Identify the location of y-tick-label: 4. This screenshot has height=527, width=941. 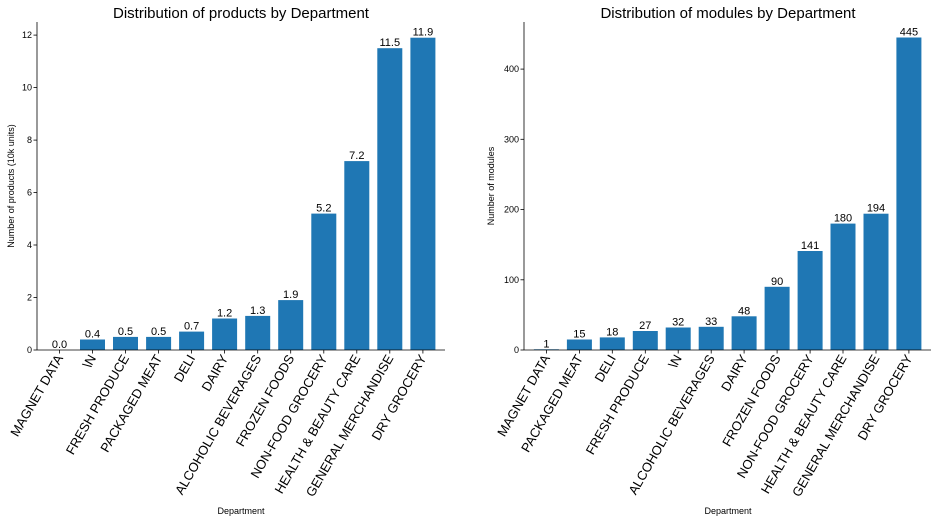
(29, 245).